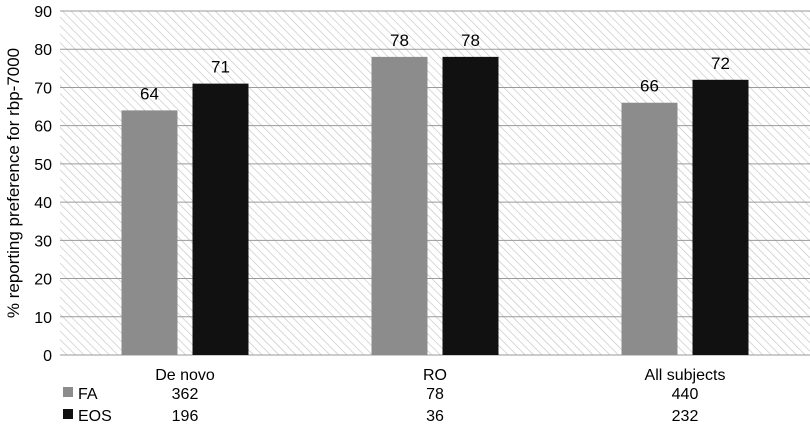 The image size is (810, 428). Describe the element at coordinates (380, 405) in the screenshot. I see `data-table: FA 362 78 440 EOS 196 36 232` at that location.